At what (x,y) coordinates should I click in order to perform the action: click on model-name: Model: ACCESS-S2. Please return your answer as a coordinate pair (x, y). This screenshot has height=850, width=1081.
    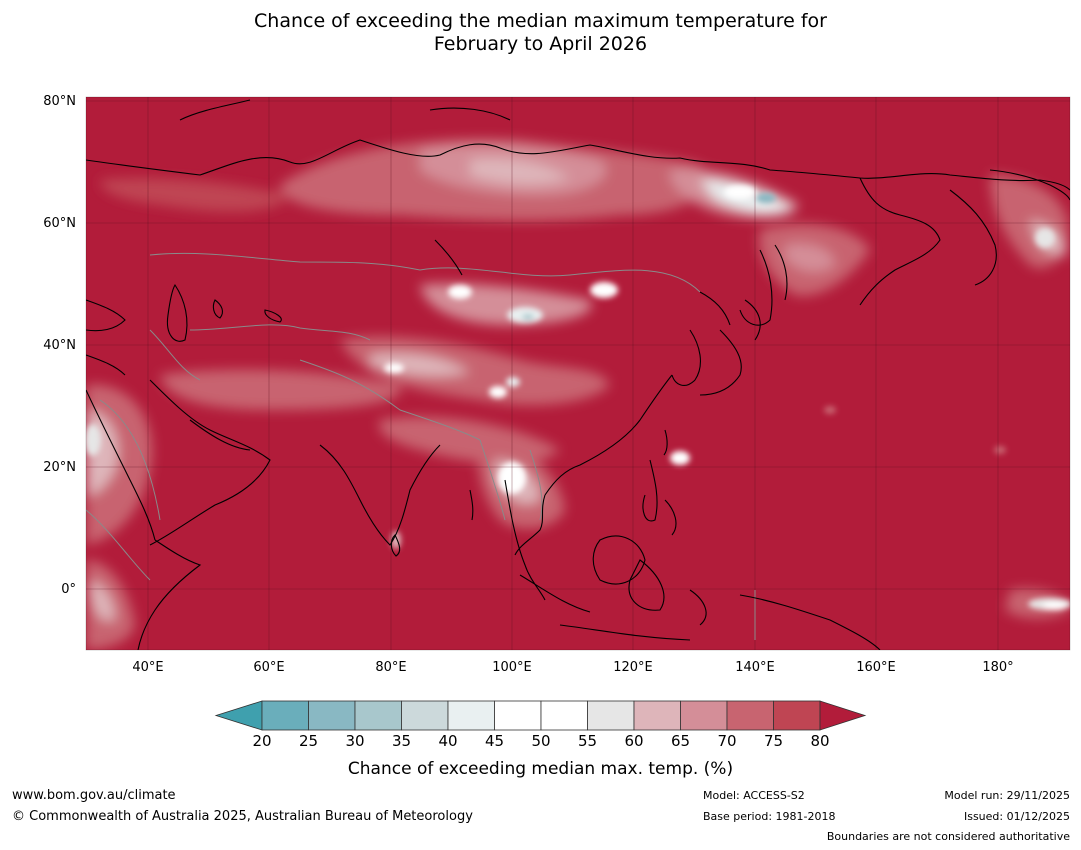
    Looking at the image, I should click on (754, 795).